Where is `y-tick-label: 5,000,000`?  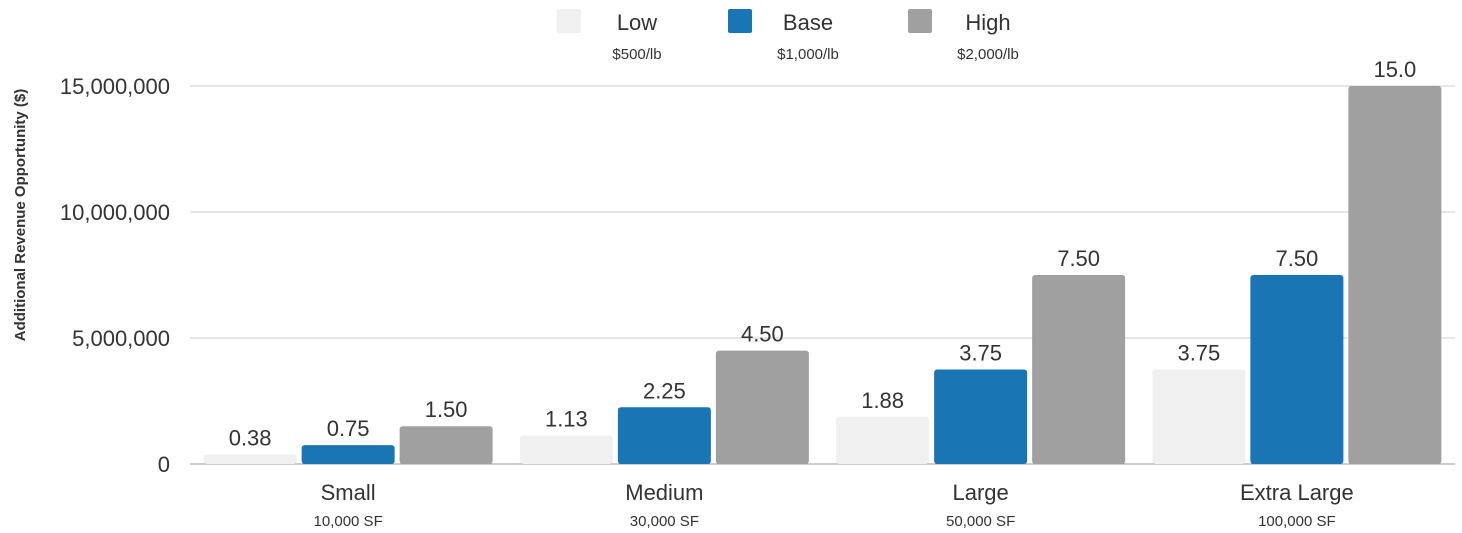 y-tick-label: 5,000,000 is located at coordinates (121, 338).